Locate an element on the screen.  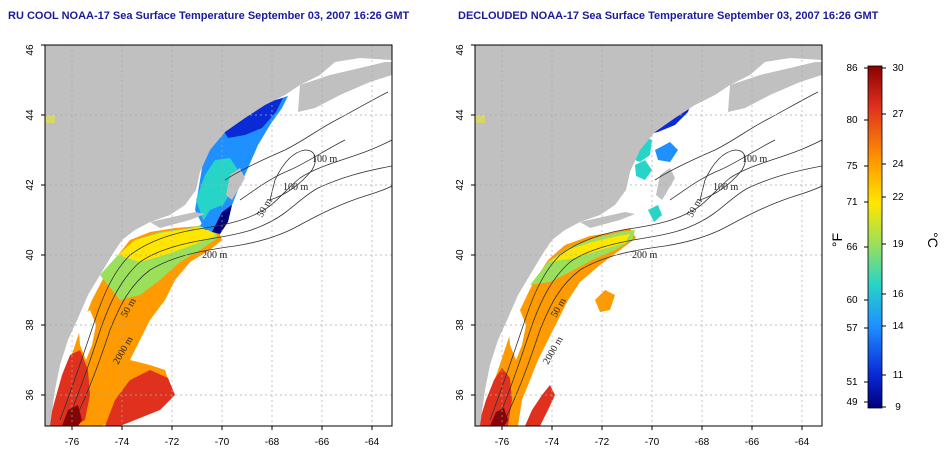
colorbar-celsius-labels: 30 27 24 22 19 16 14 11 9 is located at coordinates (898, 238).